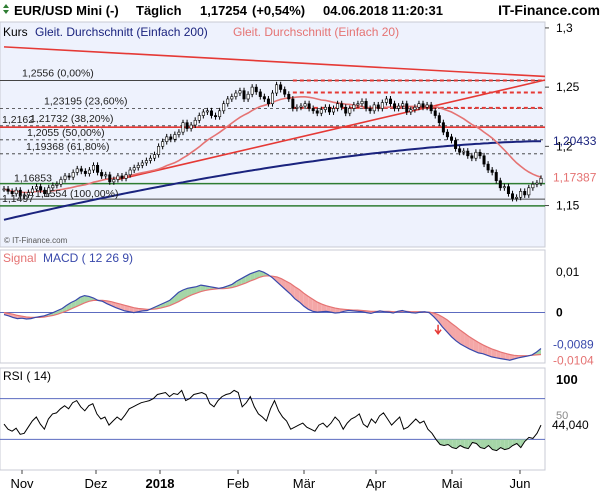 The width and height of the screenshot is (605, 499). What do you see at coordinates (71, 119) in the screenshot?
I see `price-annotation: 1,21732 (38,20%)` at bounding box center [71, 119].